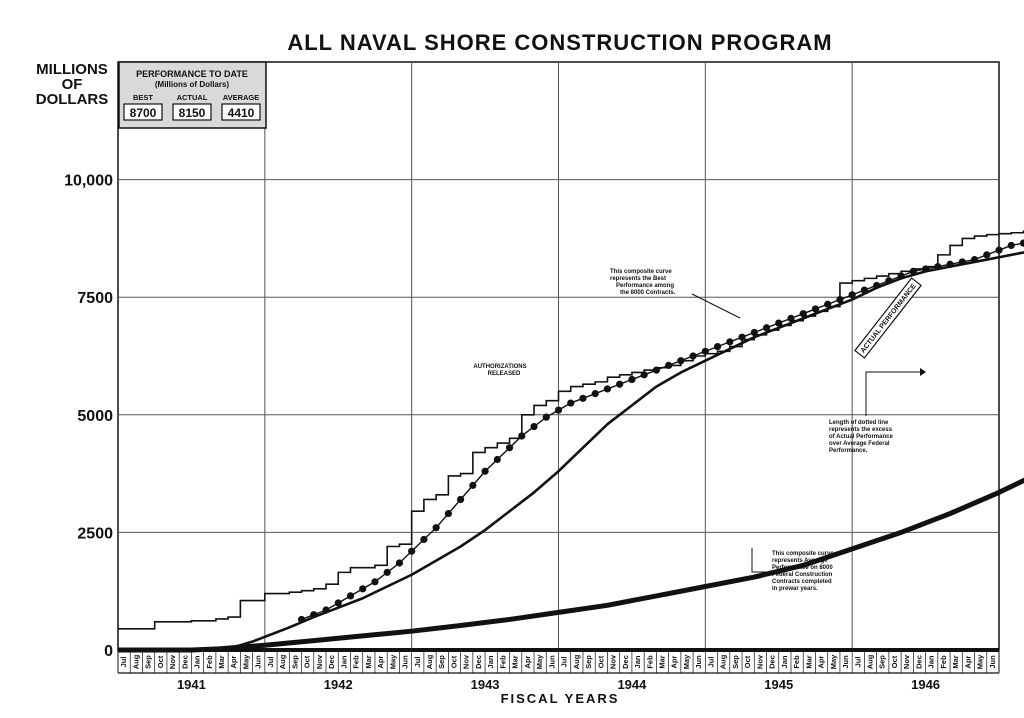  Describe the element at coordinates (191, 684) in the screenshot. I see `fiscal-year-label-1941: 1941` at that location.